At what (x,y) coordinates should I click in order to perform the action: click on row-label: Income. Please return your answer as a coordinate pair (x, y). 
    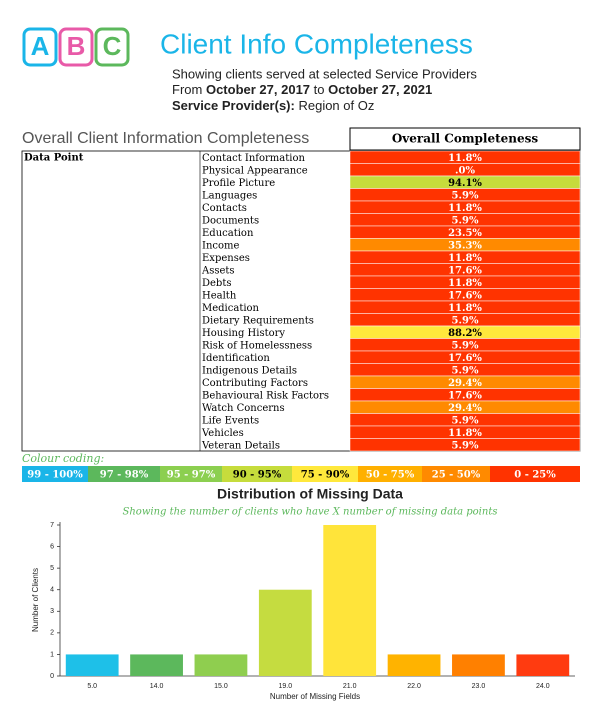
    Looking at the image, I should click on (220, 245).